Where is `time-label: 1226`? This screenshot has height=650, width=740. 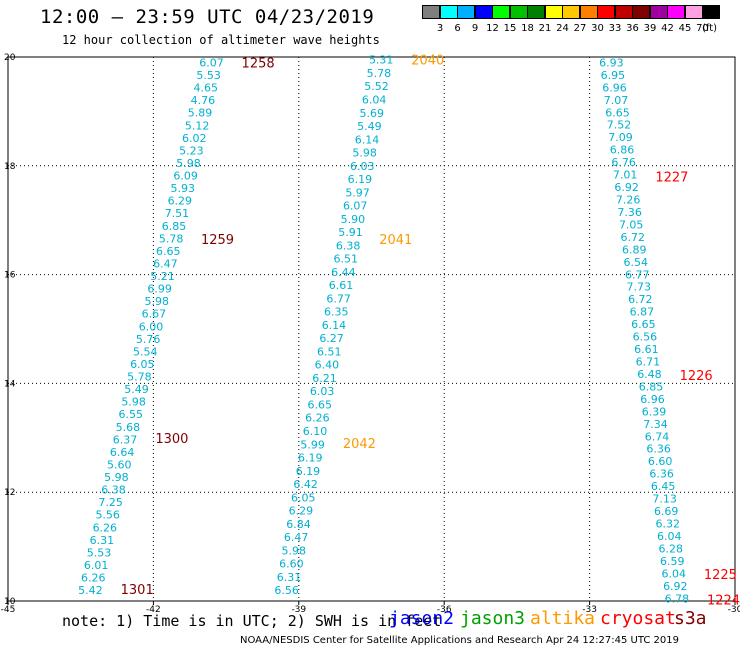 time-label: 1226 is located at coordinates (696, 376).